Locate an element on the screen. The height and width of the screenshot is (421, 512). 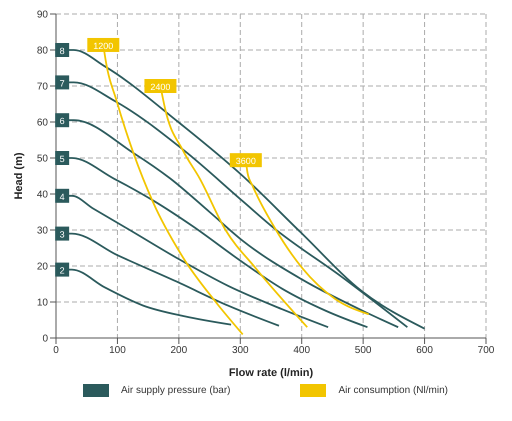
x-tick-label: 700 is located at coordinates (486, 350).